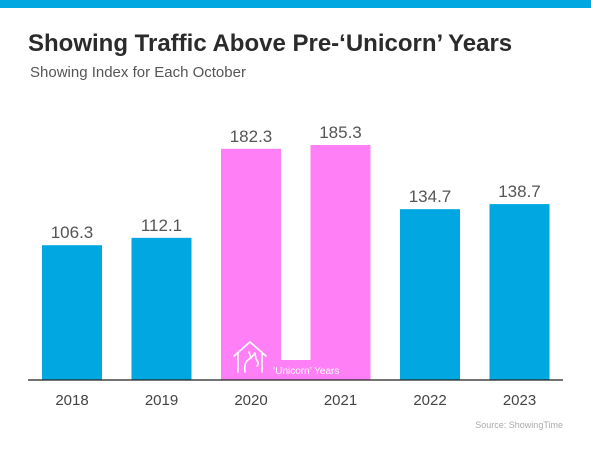  I want to click on unicorn-years-label: ‘Unicorn’ Years, so click(306, 371).